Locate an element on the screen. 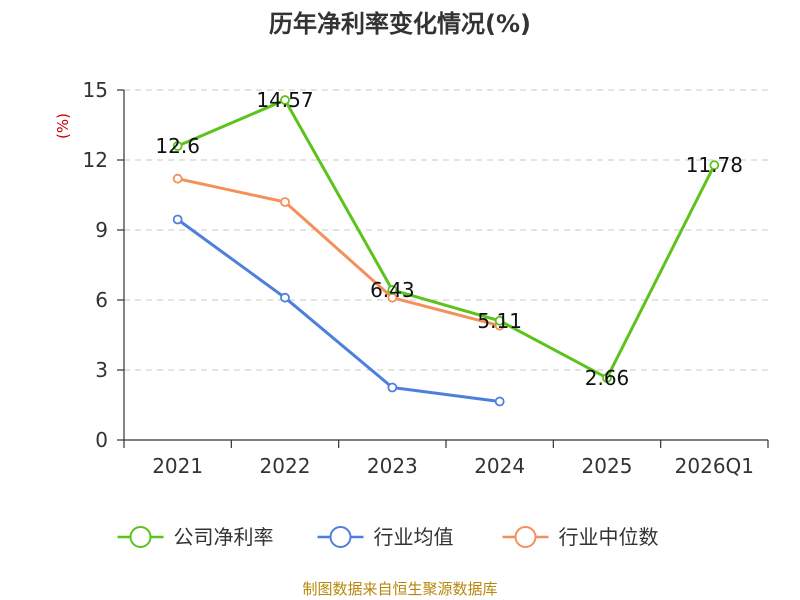  legend-label: 行业中位数 is located at coordinates (609, 537).